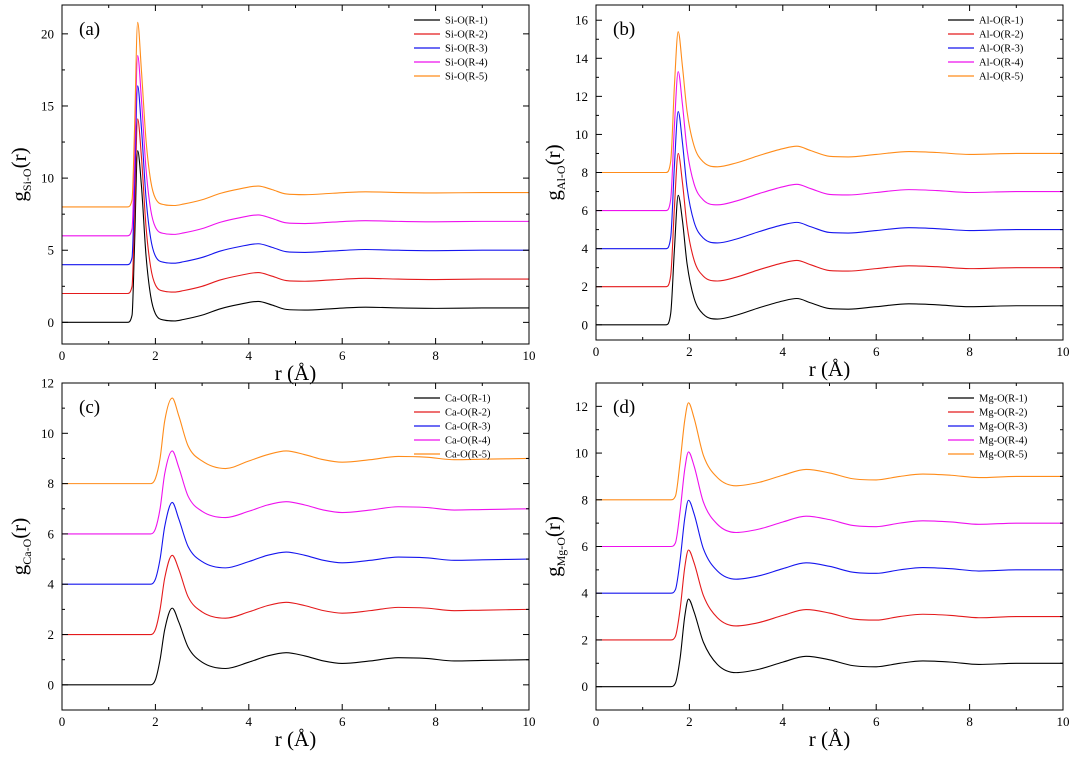 The height and width of the screenshot is (763, 1081). Describe the element at coordinates (1003, 441) in the screenshot. I see `legend-label: Mg-O(R-4)` at that location.